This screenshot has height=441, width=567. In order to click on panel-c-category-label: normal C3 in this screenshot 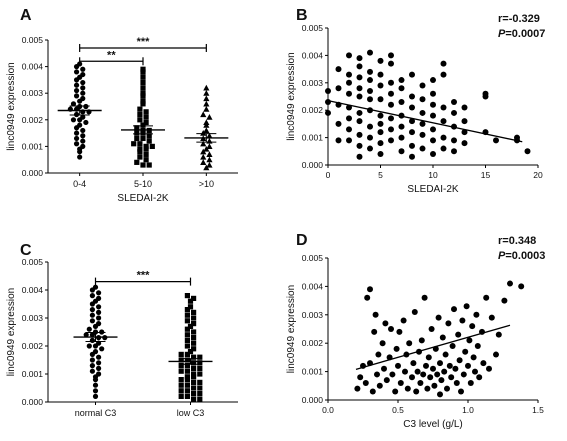, I will do `click(96, 413)`.